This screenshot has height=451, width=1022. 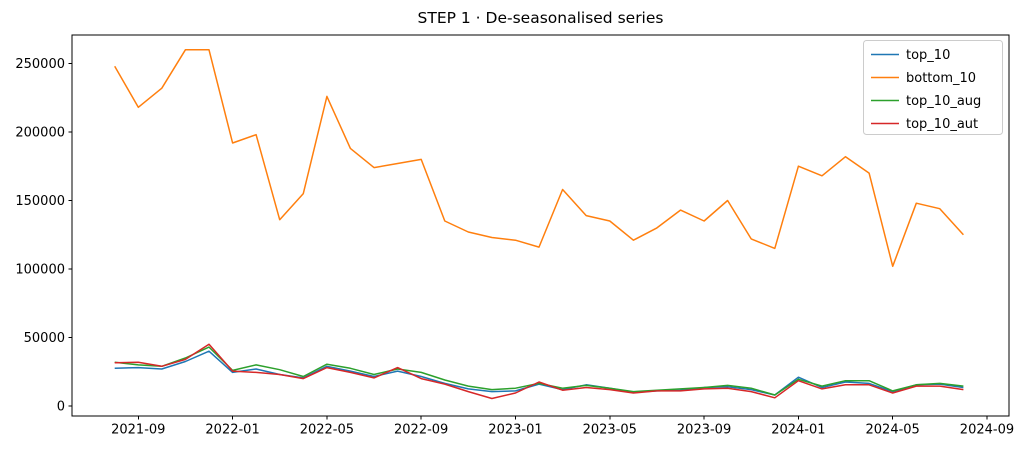 I want to click on x-tick-label: 2023-05, so click(x=610, y=430).